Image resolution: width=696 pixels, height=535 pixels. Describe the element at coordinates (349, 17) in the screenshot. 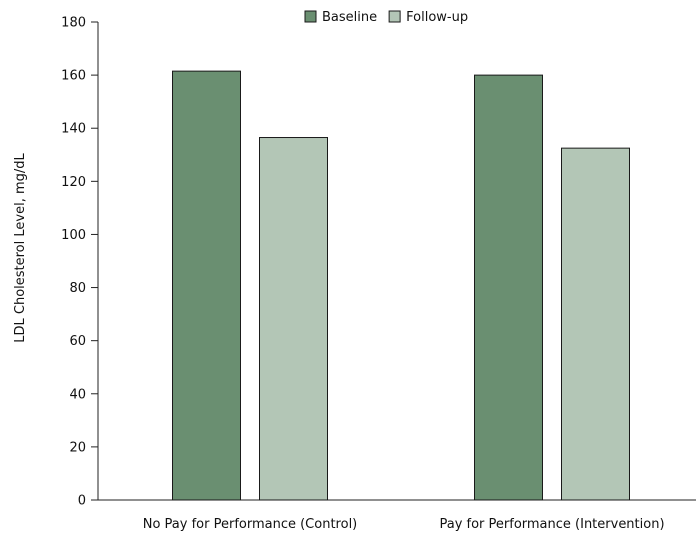

I see `legend-label: Baseline` at that location.